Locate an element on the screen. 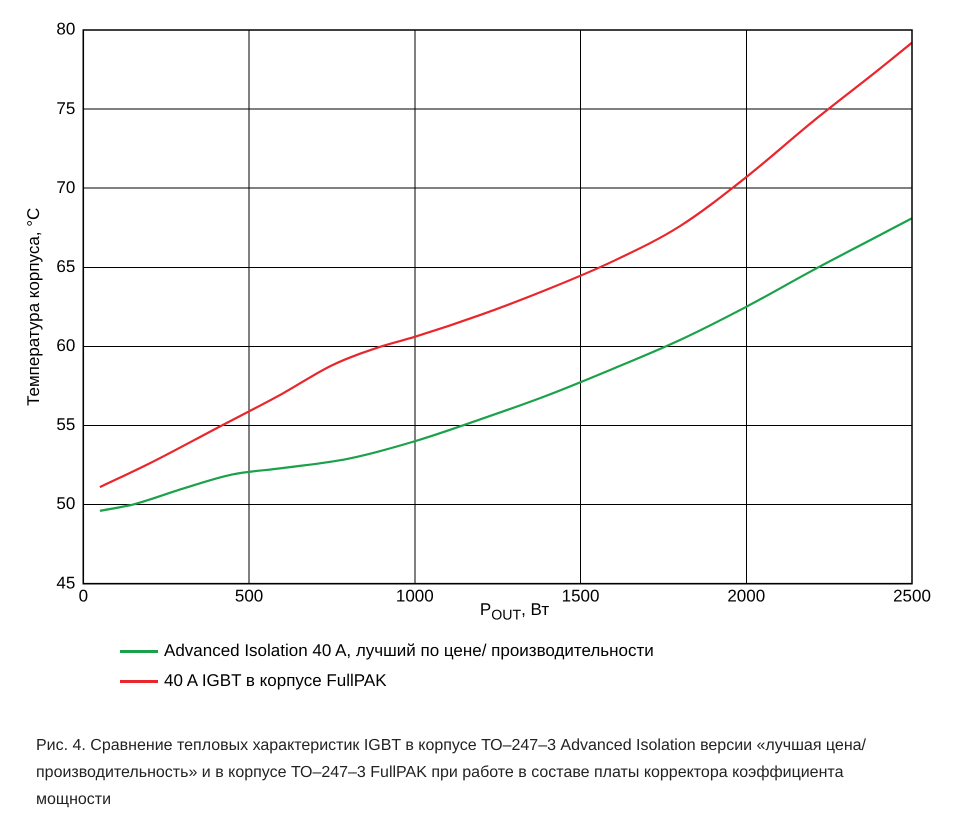  y-tick-label: 75 is located at coordinates (66, 108).